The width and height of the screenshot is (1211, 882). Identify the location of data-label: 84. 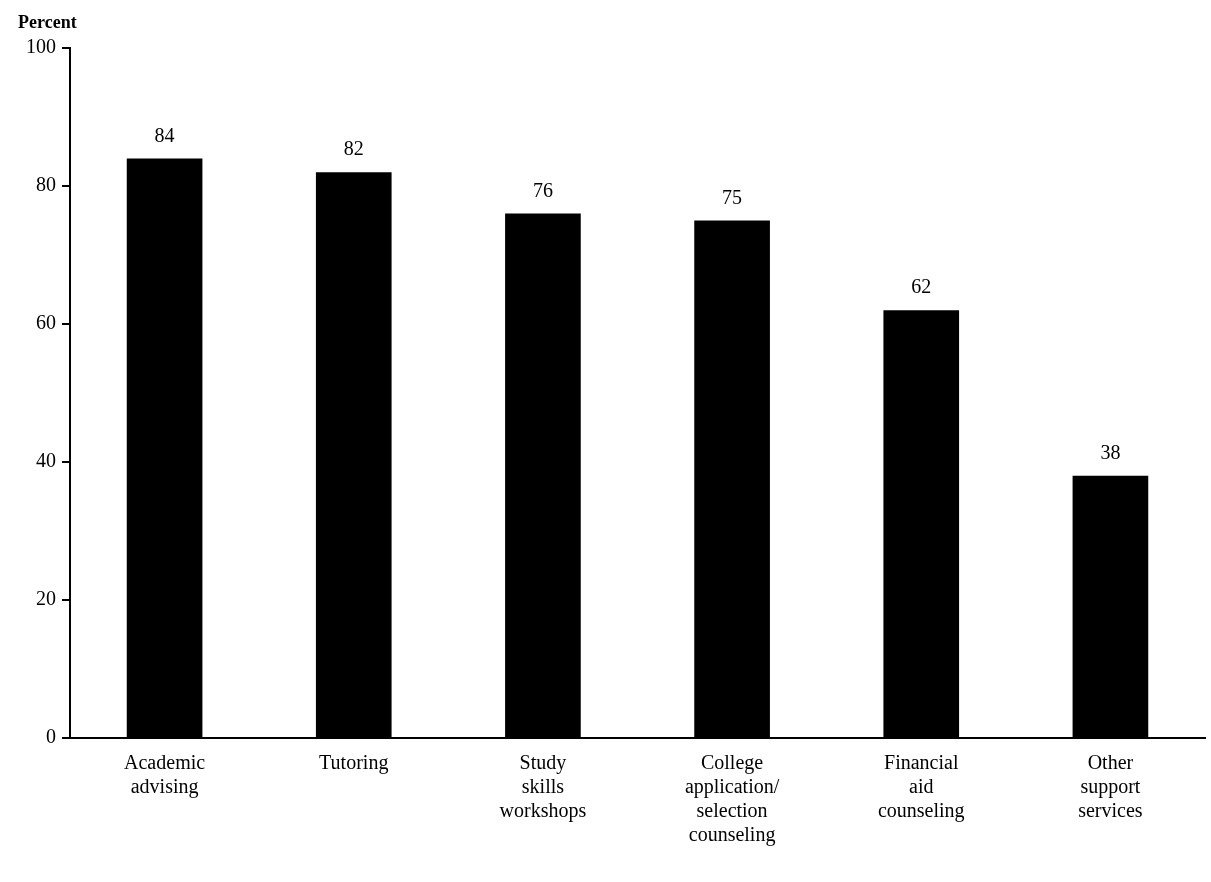
(164, 134).